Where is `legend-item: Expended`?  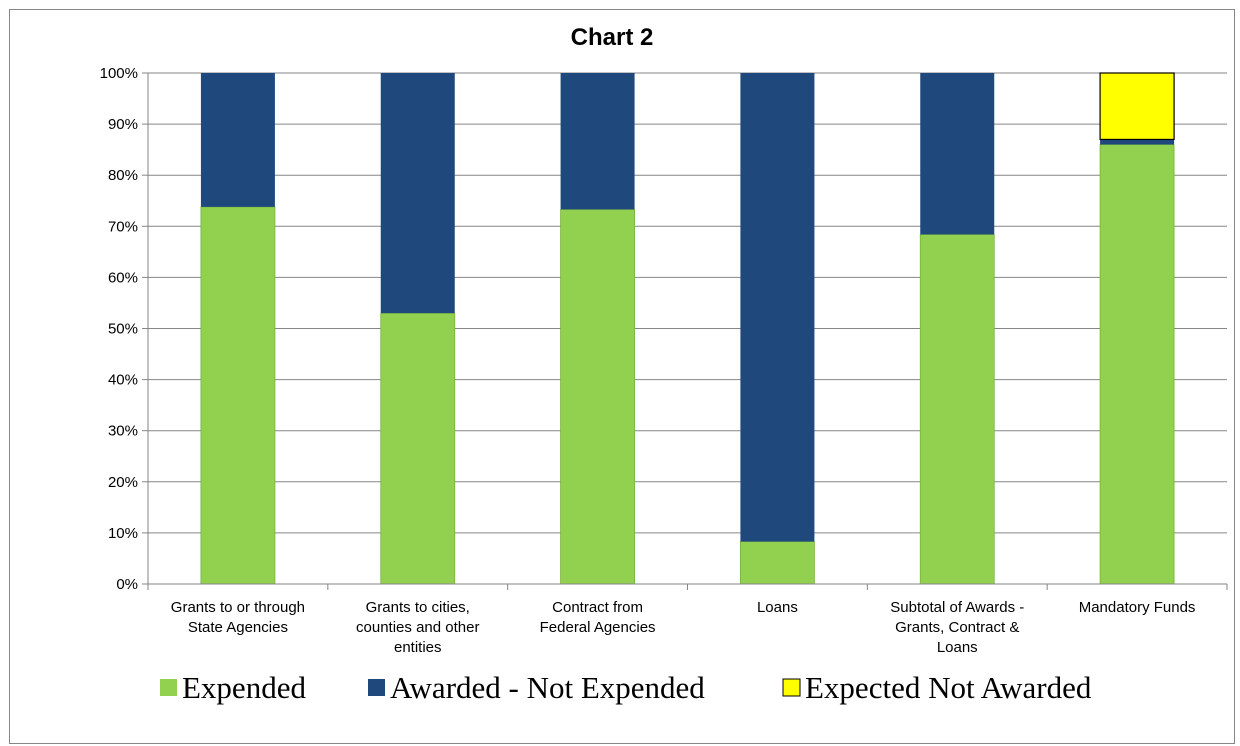
legend-item: Expended is located at coordinates (233, 687).